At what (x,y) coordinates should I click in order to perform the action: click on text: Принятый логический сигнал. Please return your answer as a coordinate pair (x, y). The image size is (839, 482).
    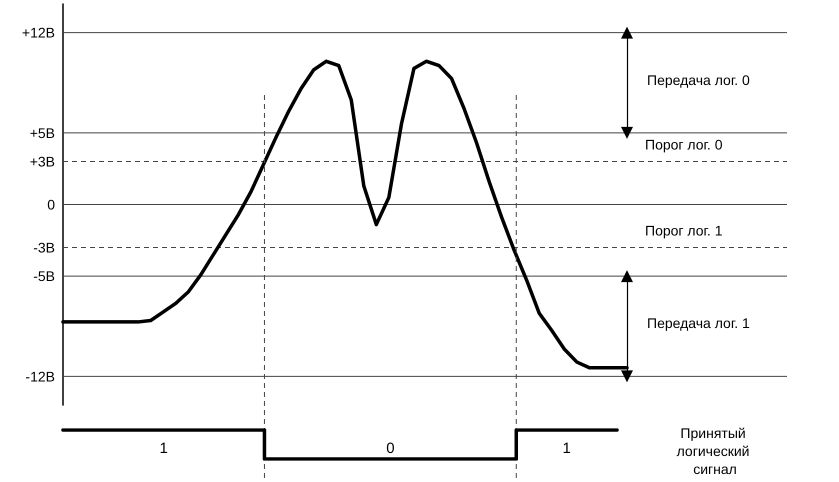
    Looking at the image, I should click on (715, 451).